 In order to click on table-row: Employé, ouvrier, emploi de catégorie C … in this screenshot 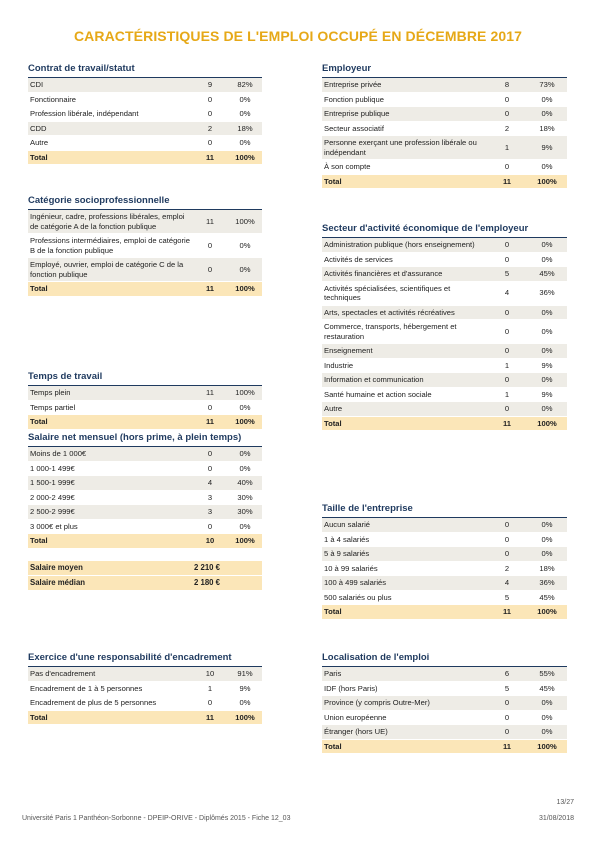, I will do `click(145, 270)`.